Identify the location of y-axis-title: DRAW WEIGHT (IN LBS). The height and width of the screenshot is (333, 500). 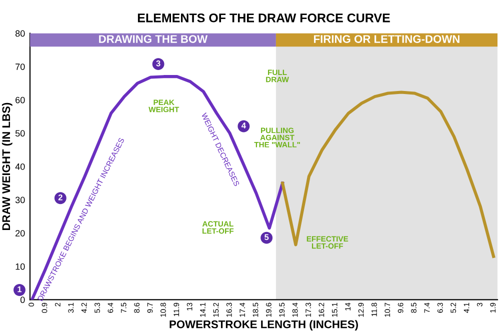
(7, 166).